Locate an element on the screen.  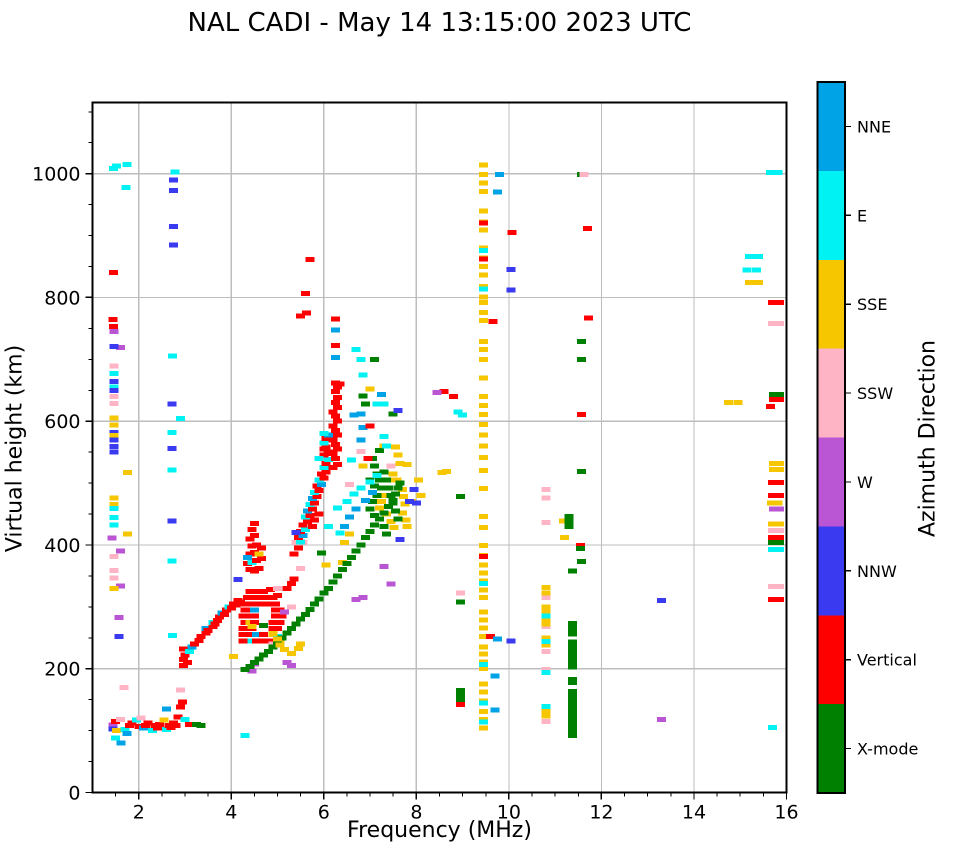
colorbar-tick-label: NNE is located at coordinates (874, 126).